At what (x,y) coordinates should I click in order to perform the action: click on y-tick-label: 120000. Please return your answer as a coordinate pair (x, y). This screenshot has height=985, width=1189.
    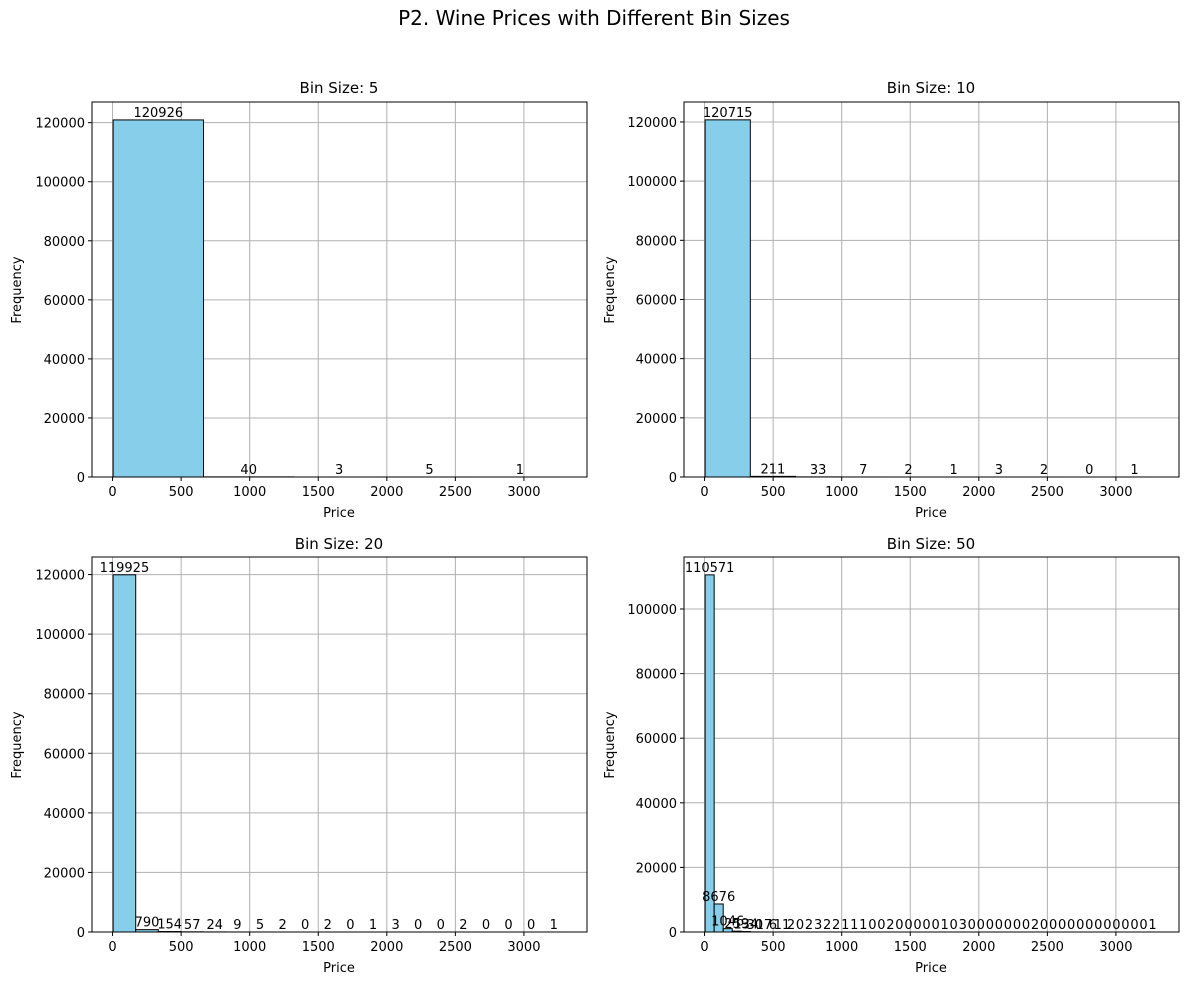
    Looking at the image, I should click on (652, 123).